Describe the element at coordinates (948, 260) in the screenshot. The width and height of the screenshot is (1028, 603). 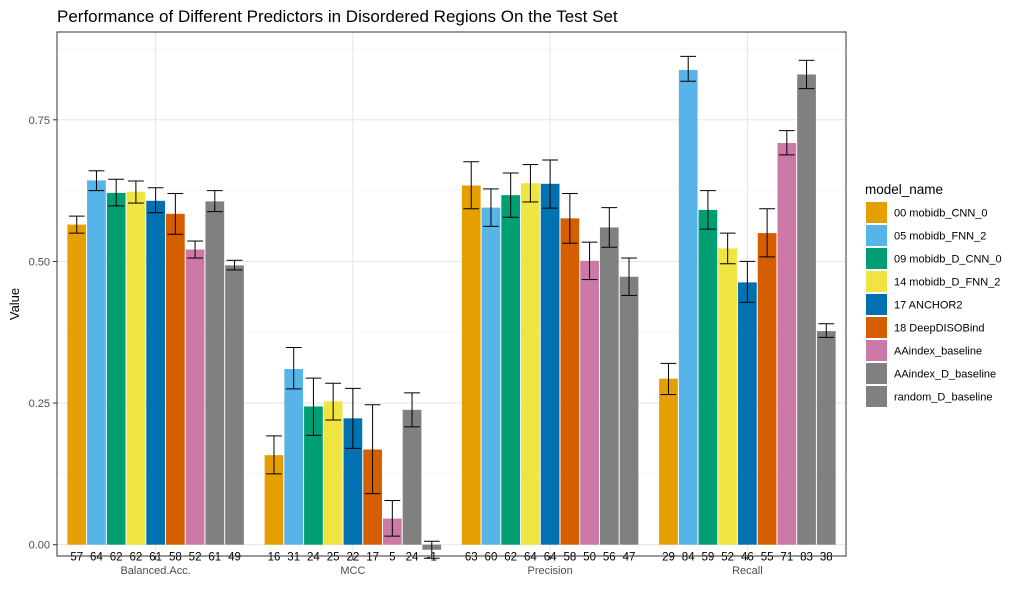
I see `legend-label: 09 mobidb_D_CNN_0` at that location.